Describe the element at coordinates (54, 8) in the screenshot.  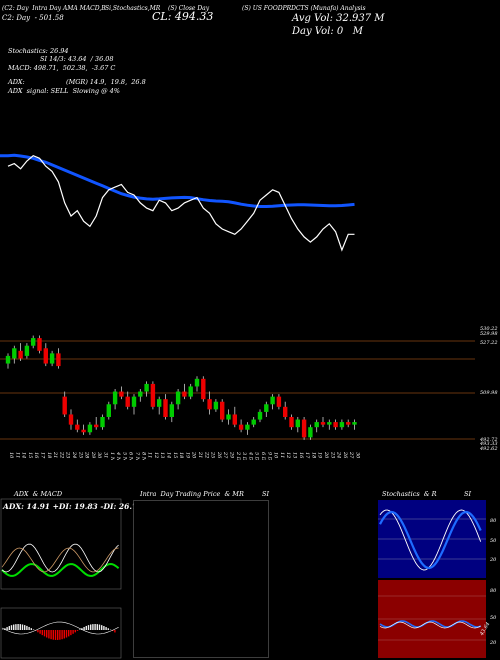
I see `header-line-left: (C2: Day Intra Day AMA MACD,B` at that location.